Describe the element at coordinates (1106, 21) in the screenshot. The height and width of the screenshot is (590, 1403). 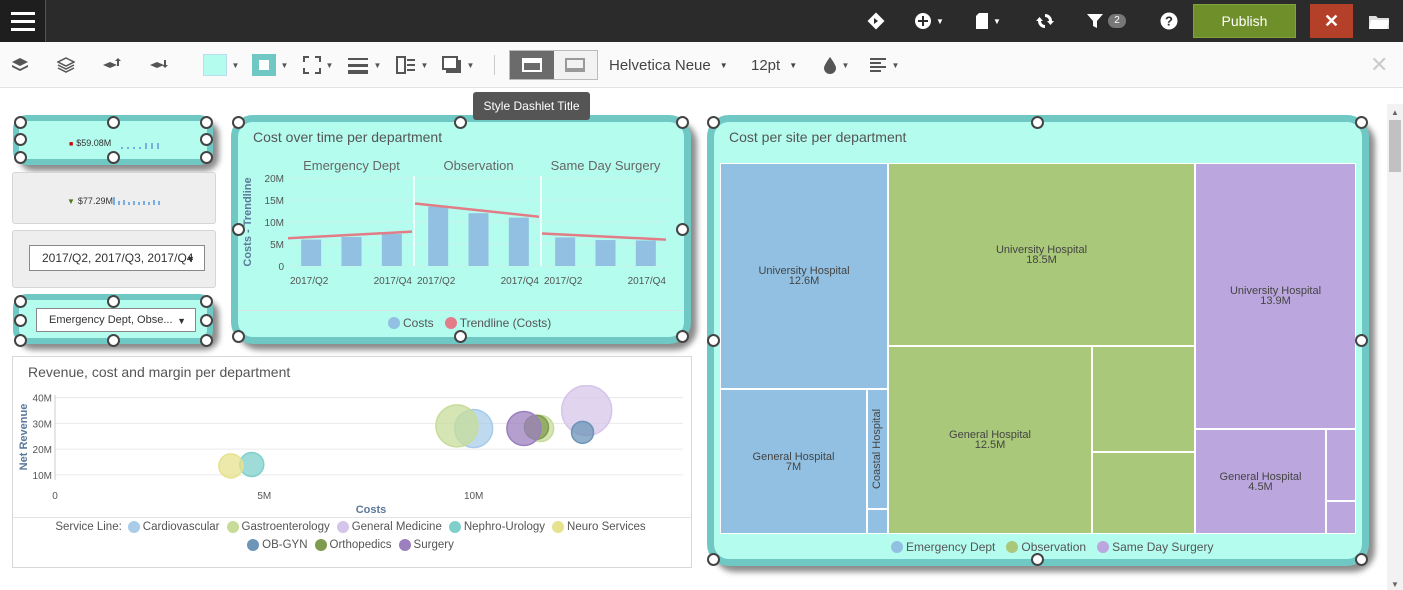
I see `filter-icon: 2` at that location.